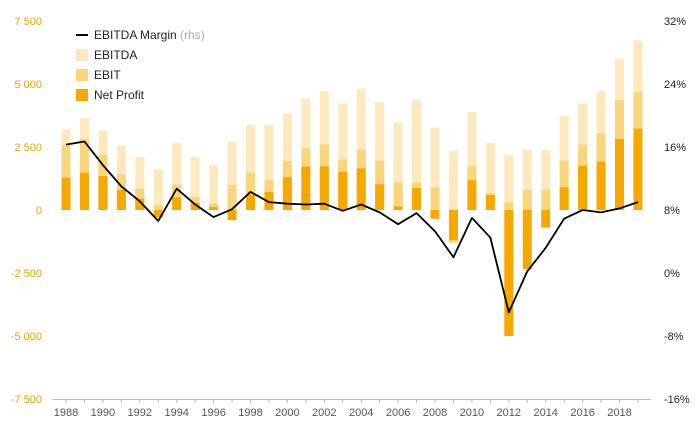 This screenshot has height=433, width=700. What do you see at coordinates (672, 274) in the screenshot?
I see `right-tick-label: 0%` at bounding box center [672, 274].